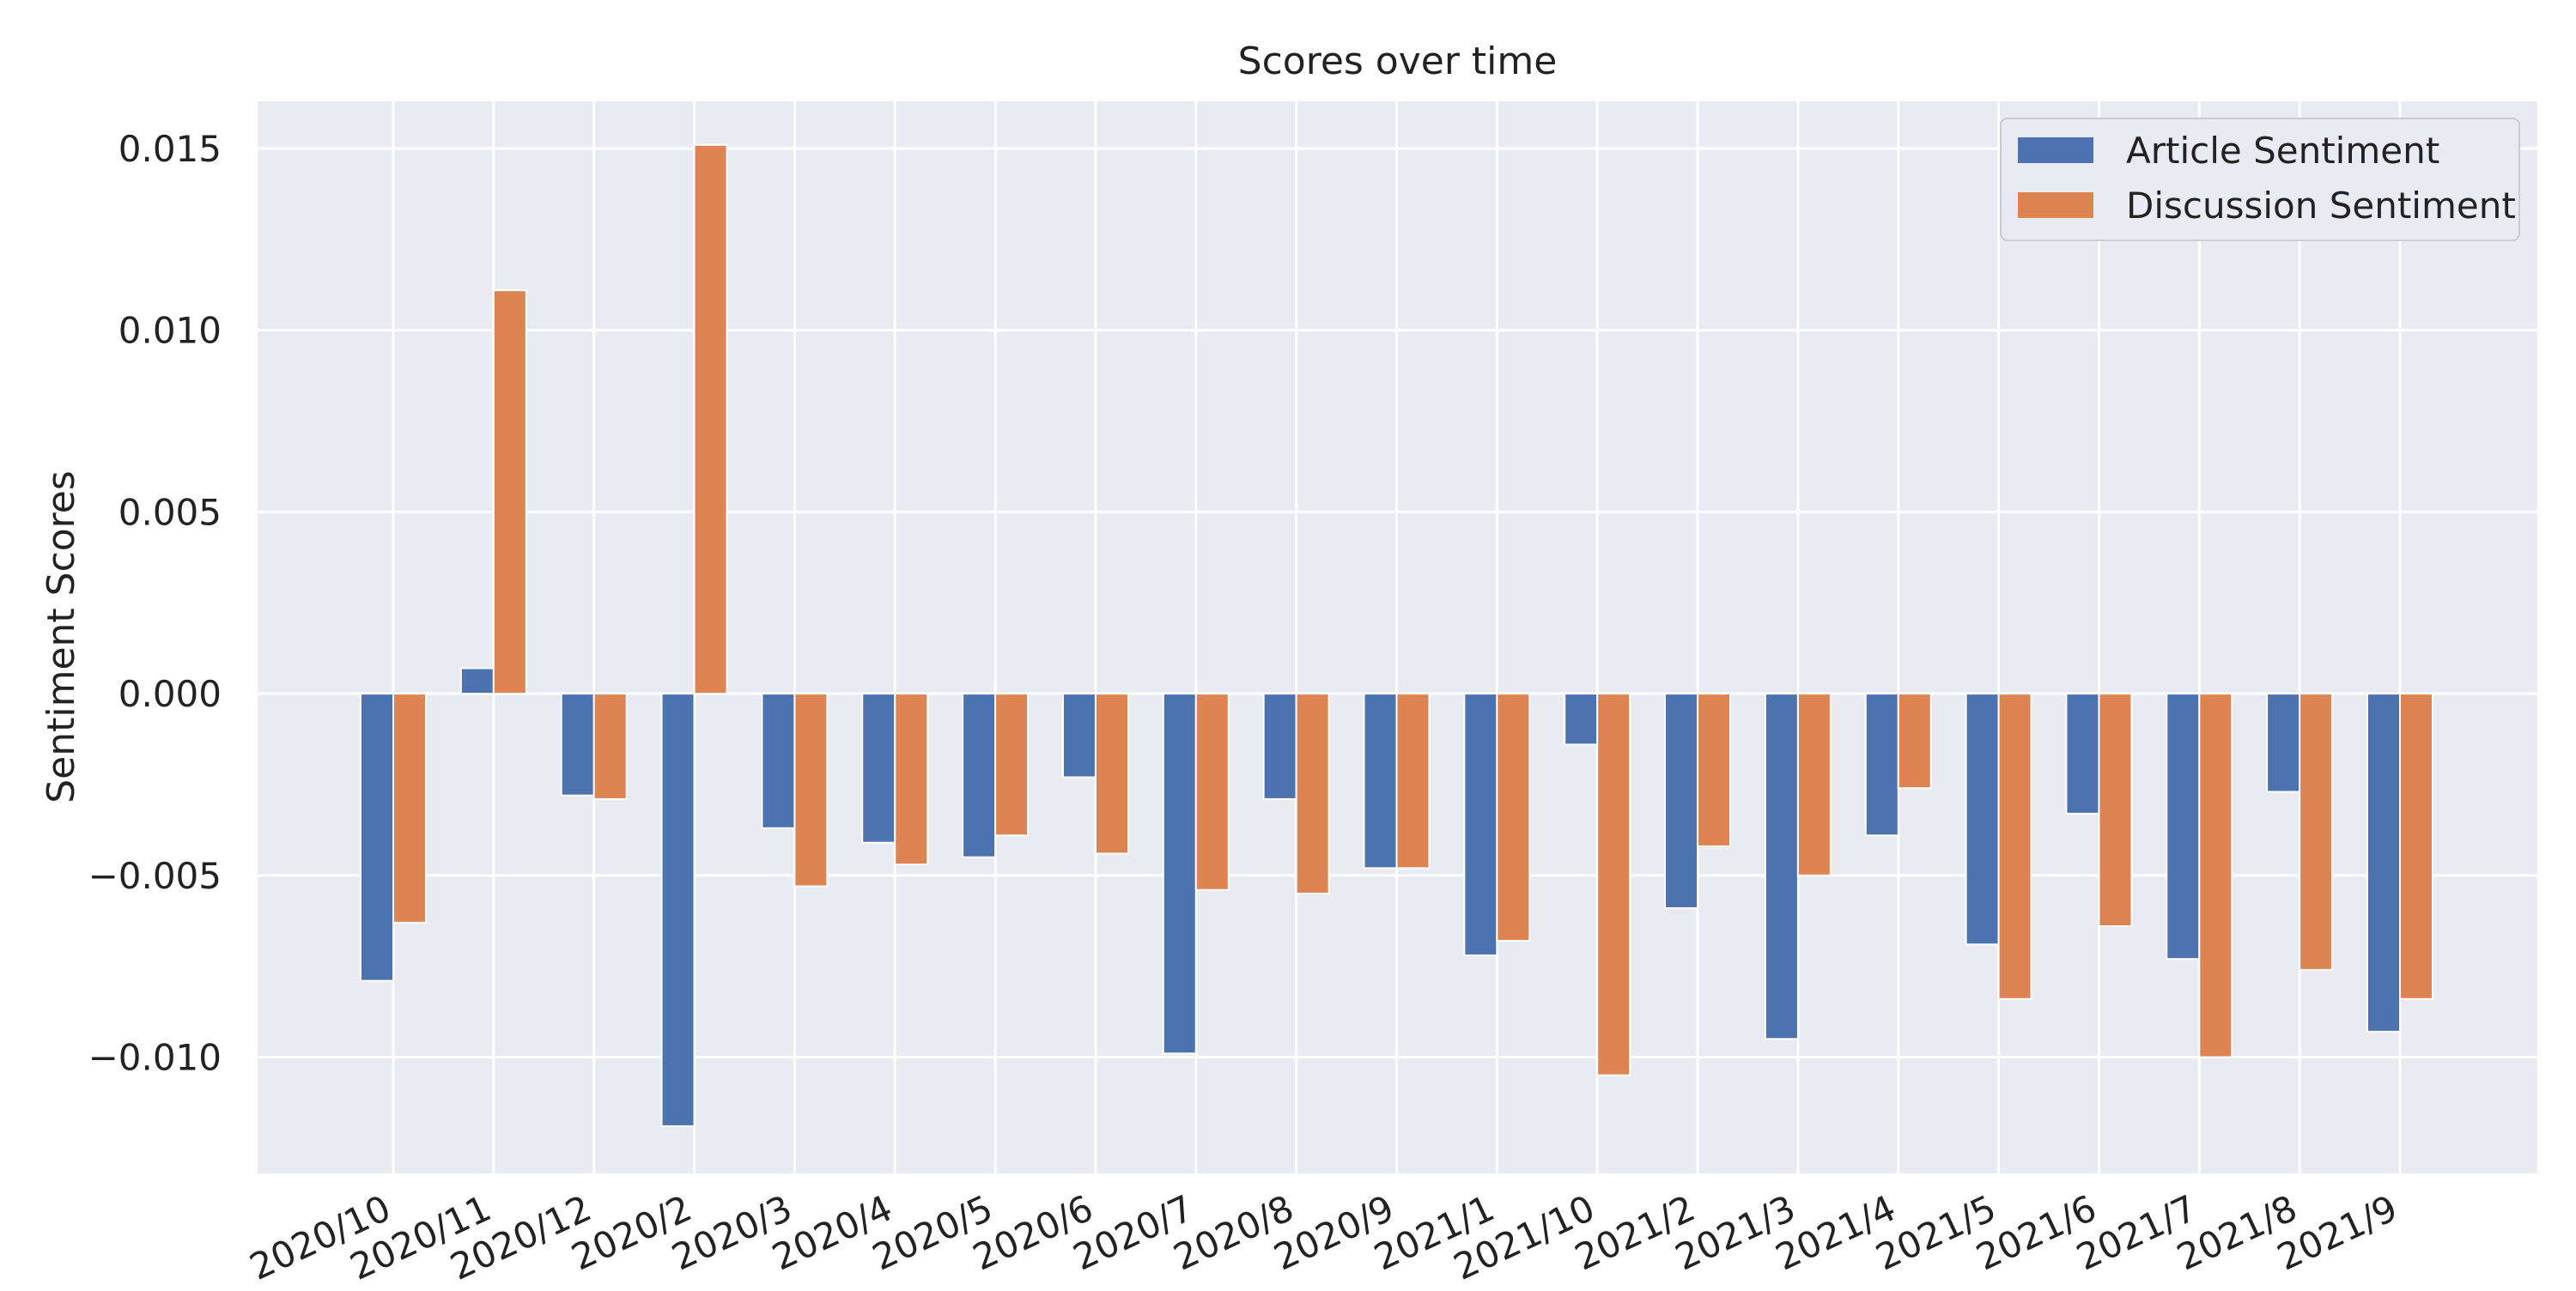  I want to click on legend: Article Sentiment Discussion Sentiment, so click(2260, 179).